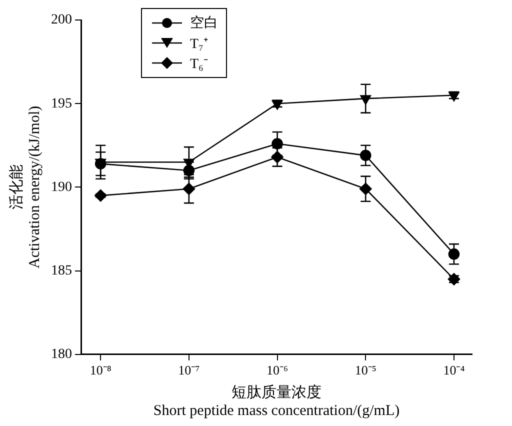  What do you see at coordinates (365, 370) in the screenshot?
I see `x-tick-label: 10⁻⁵` at bounding box center [365, 370].